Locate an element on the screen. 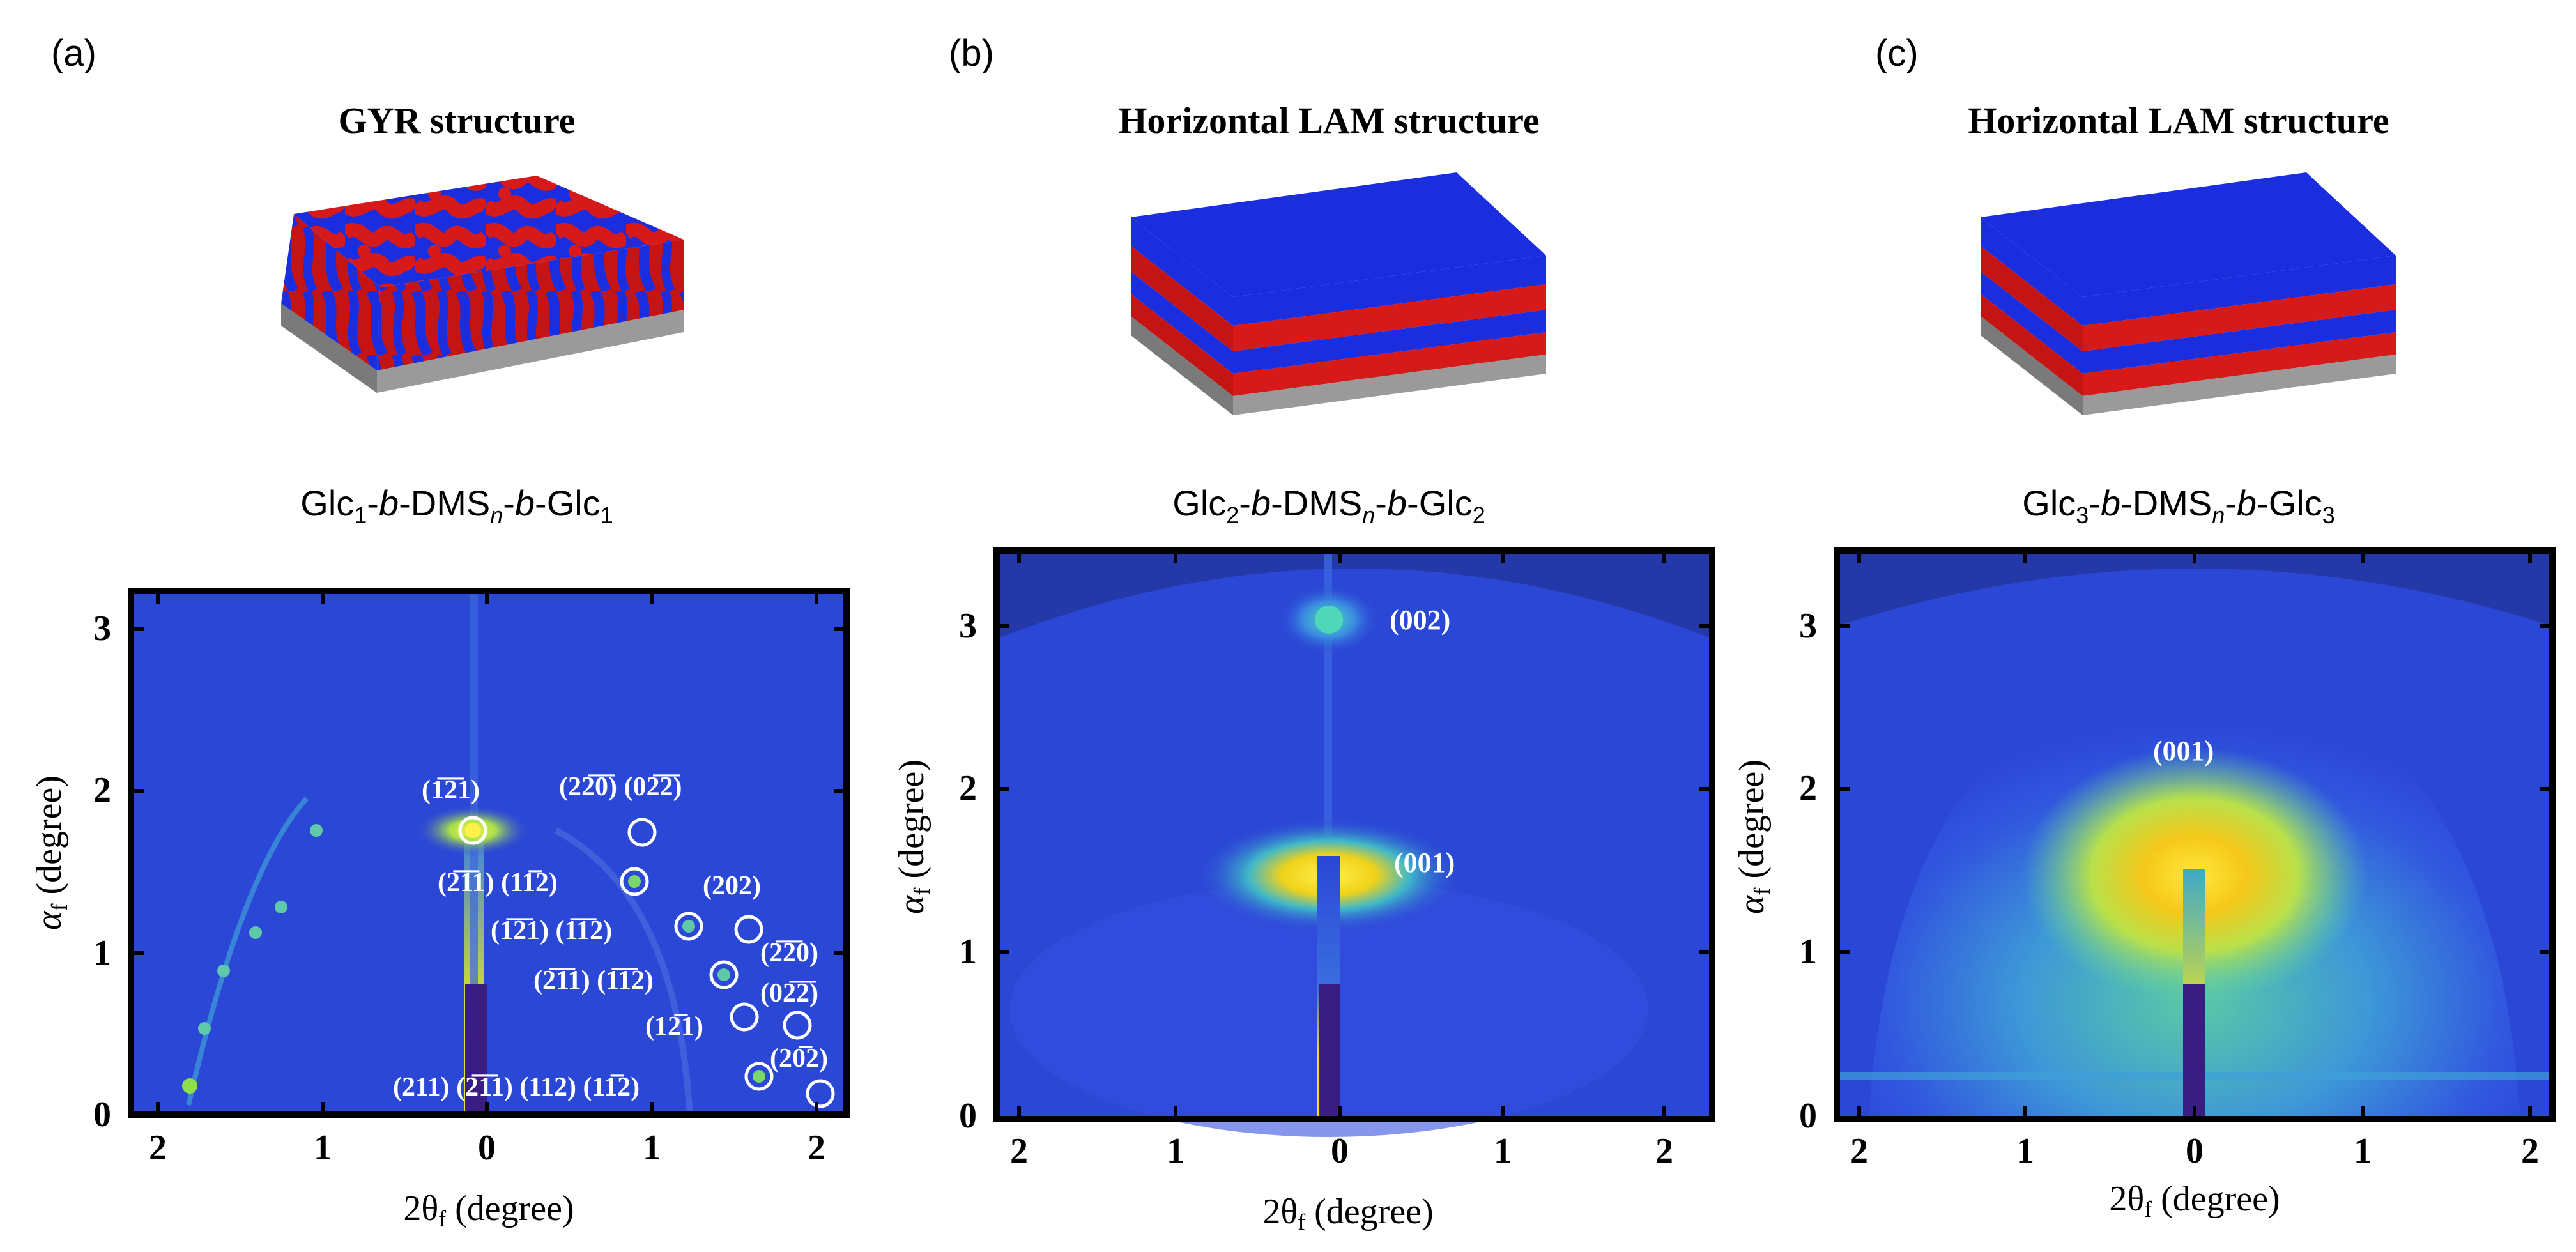 The height and width of the screenshot is (1252, 2576). formula-a-dash: - is located at coordinates (373, 503).